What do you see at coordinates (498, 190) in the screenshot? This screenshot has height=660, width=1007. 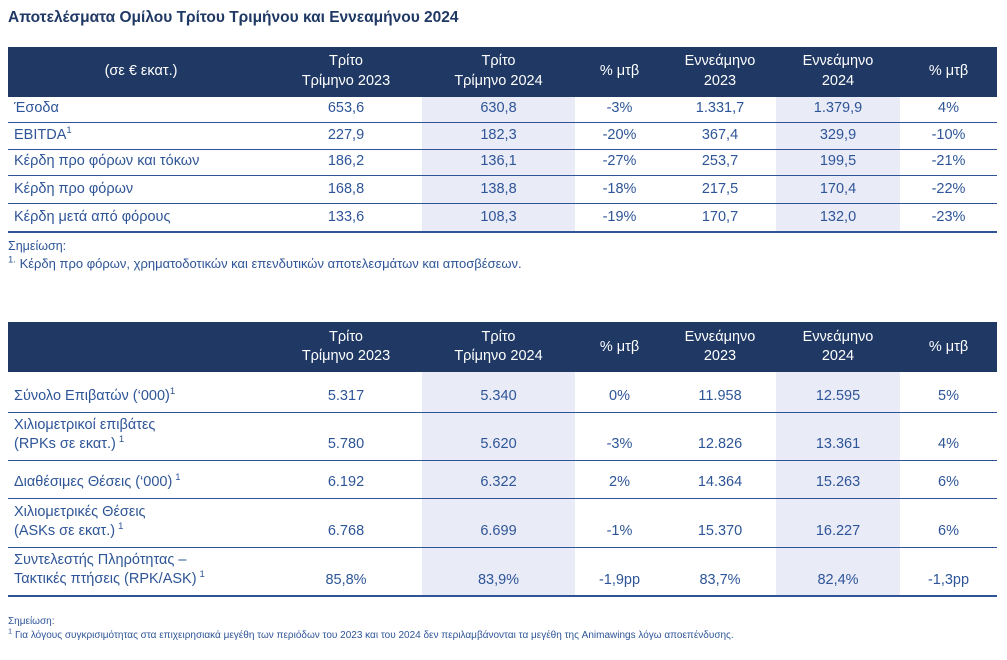 I see `cell-q3-2024: 138,8` at bounding box center [498, 190].